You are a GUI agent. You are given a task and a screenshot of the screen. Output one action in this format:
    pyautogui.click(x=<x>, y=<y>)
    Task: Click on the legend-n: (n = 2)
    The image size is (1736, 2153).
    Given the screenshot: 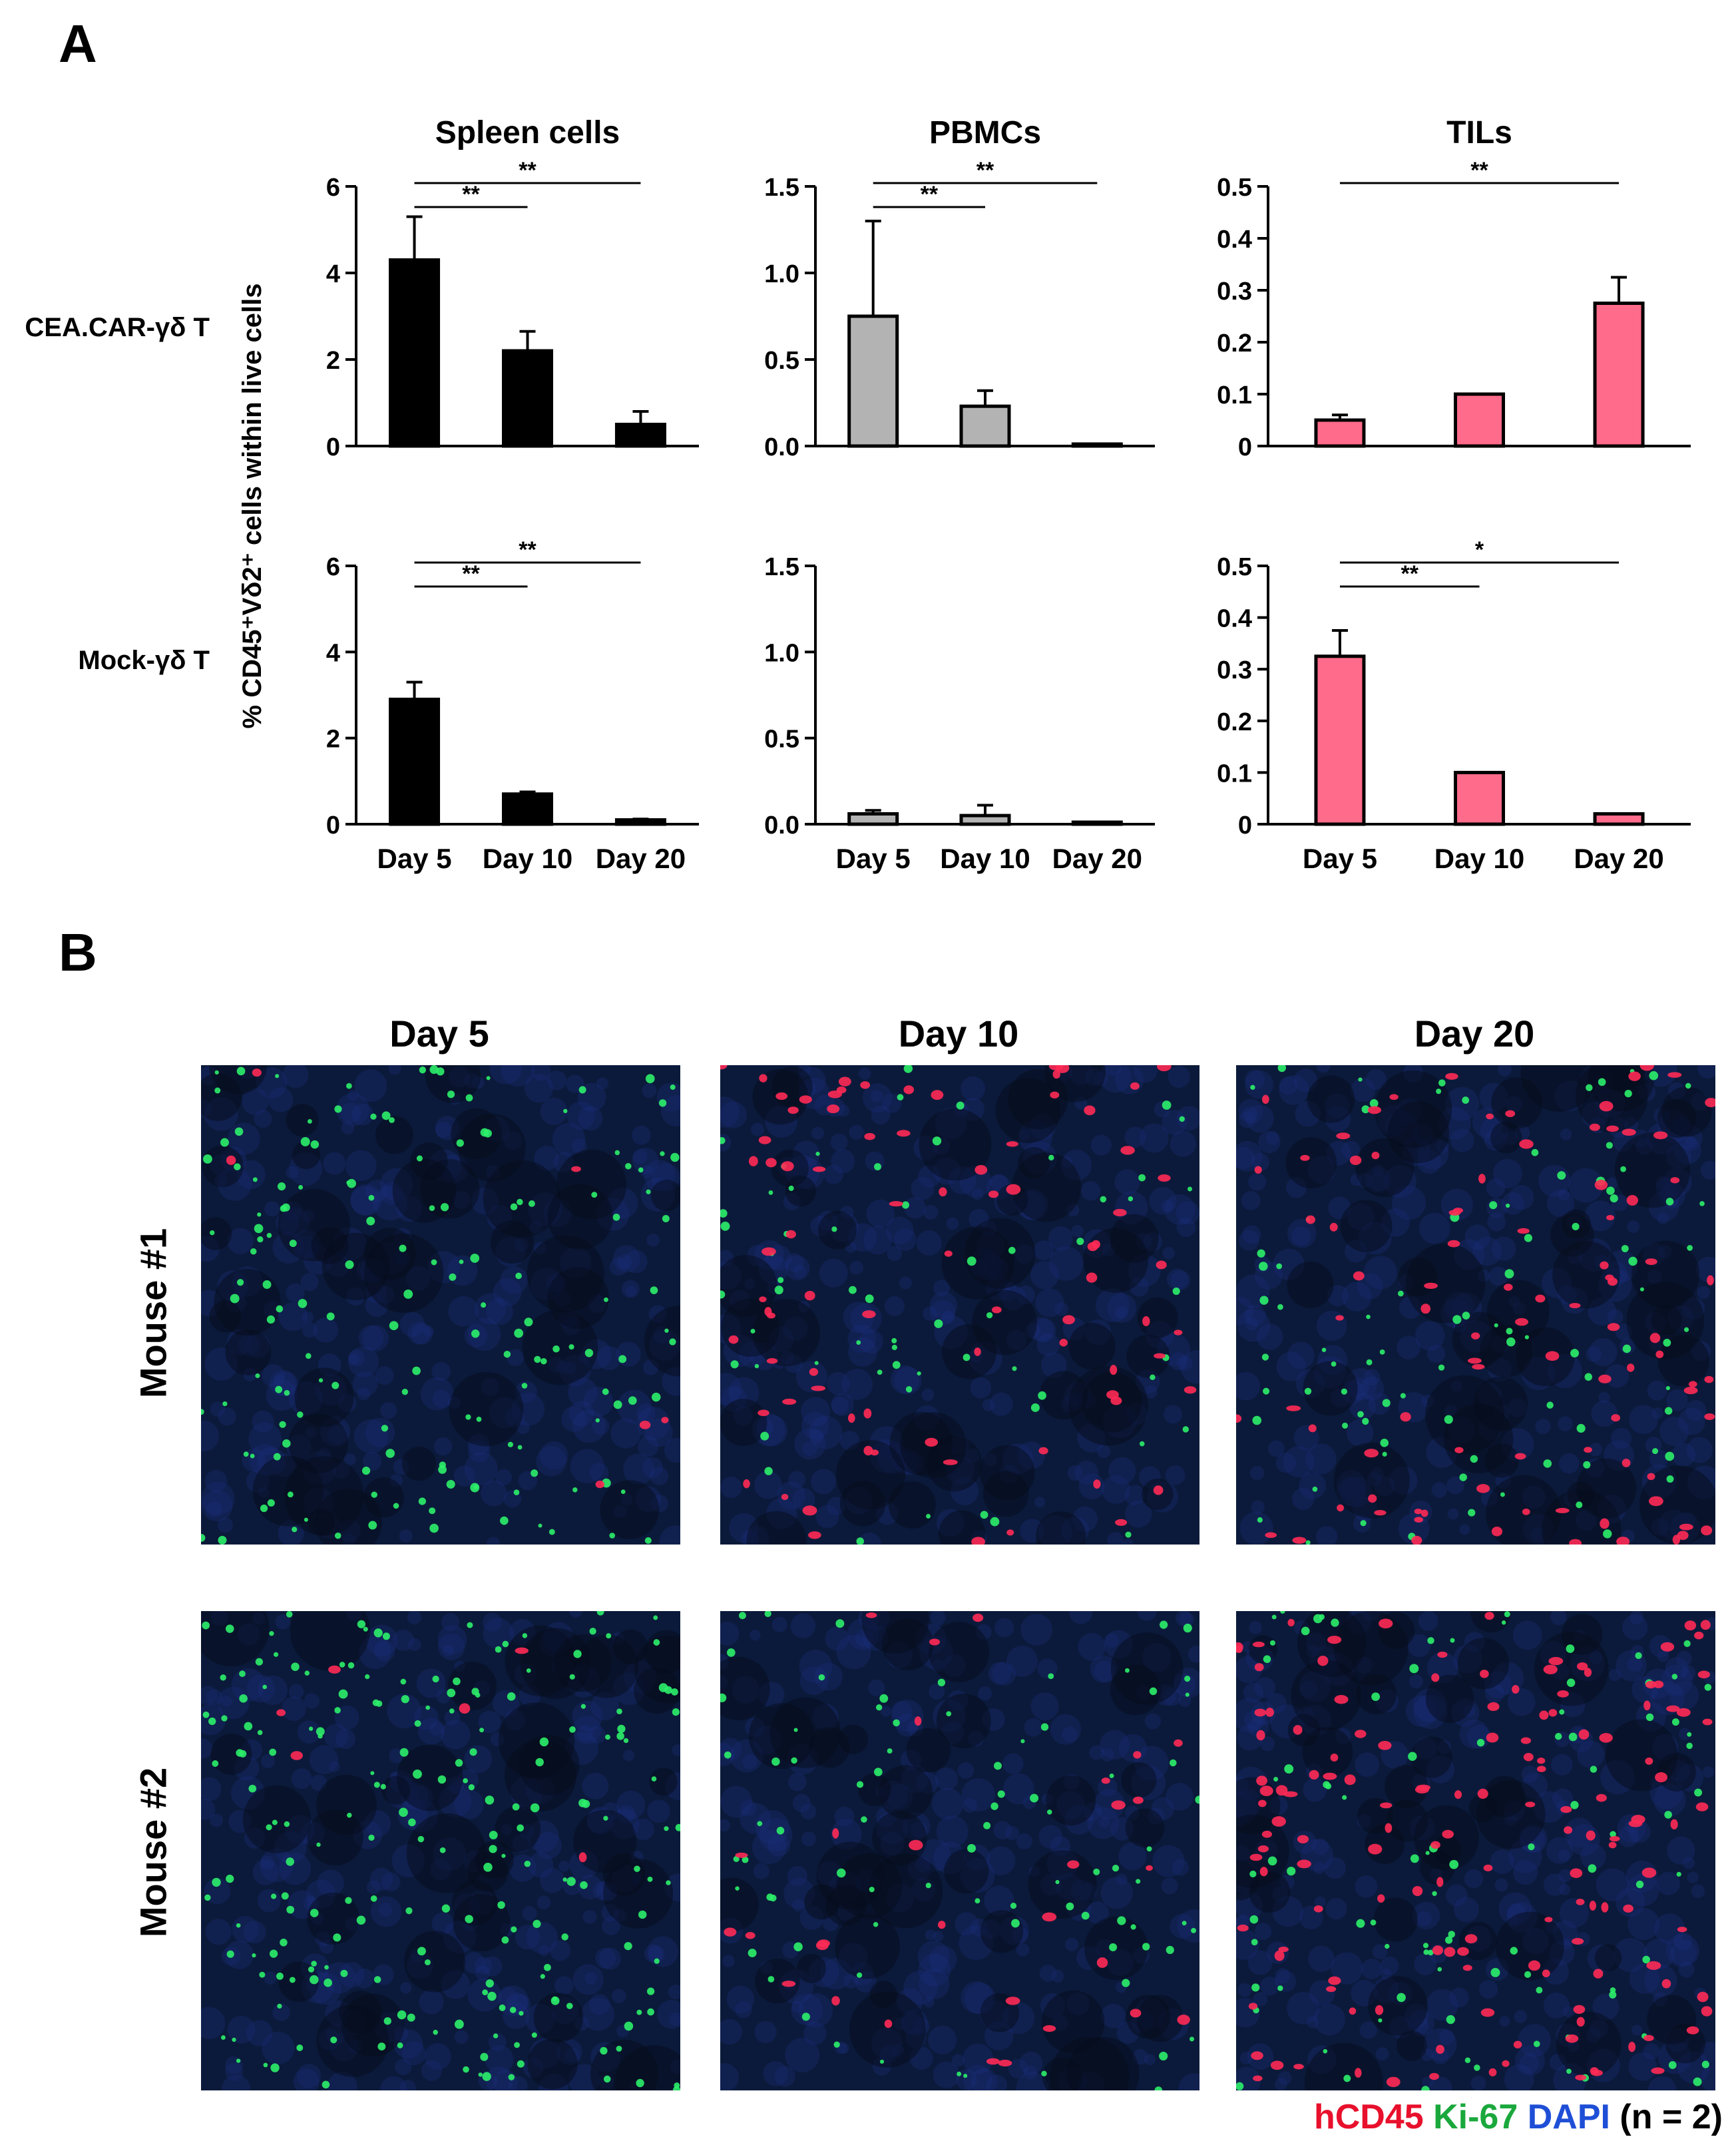 What is the action you would take?
    pyautogui.click(x=1671, y=2117)
    